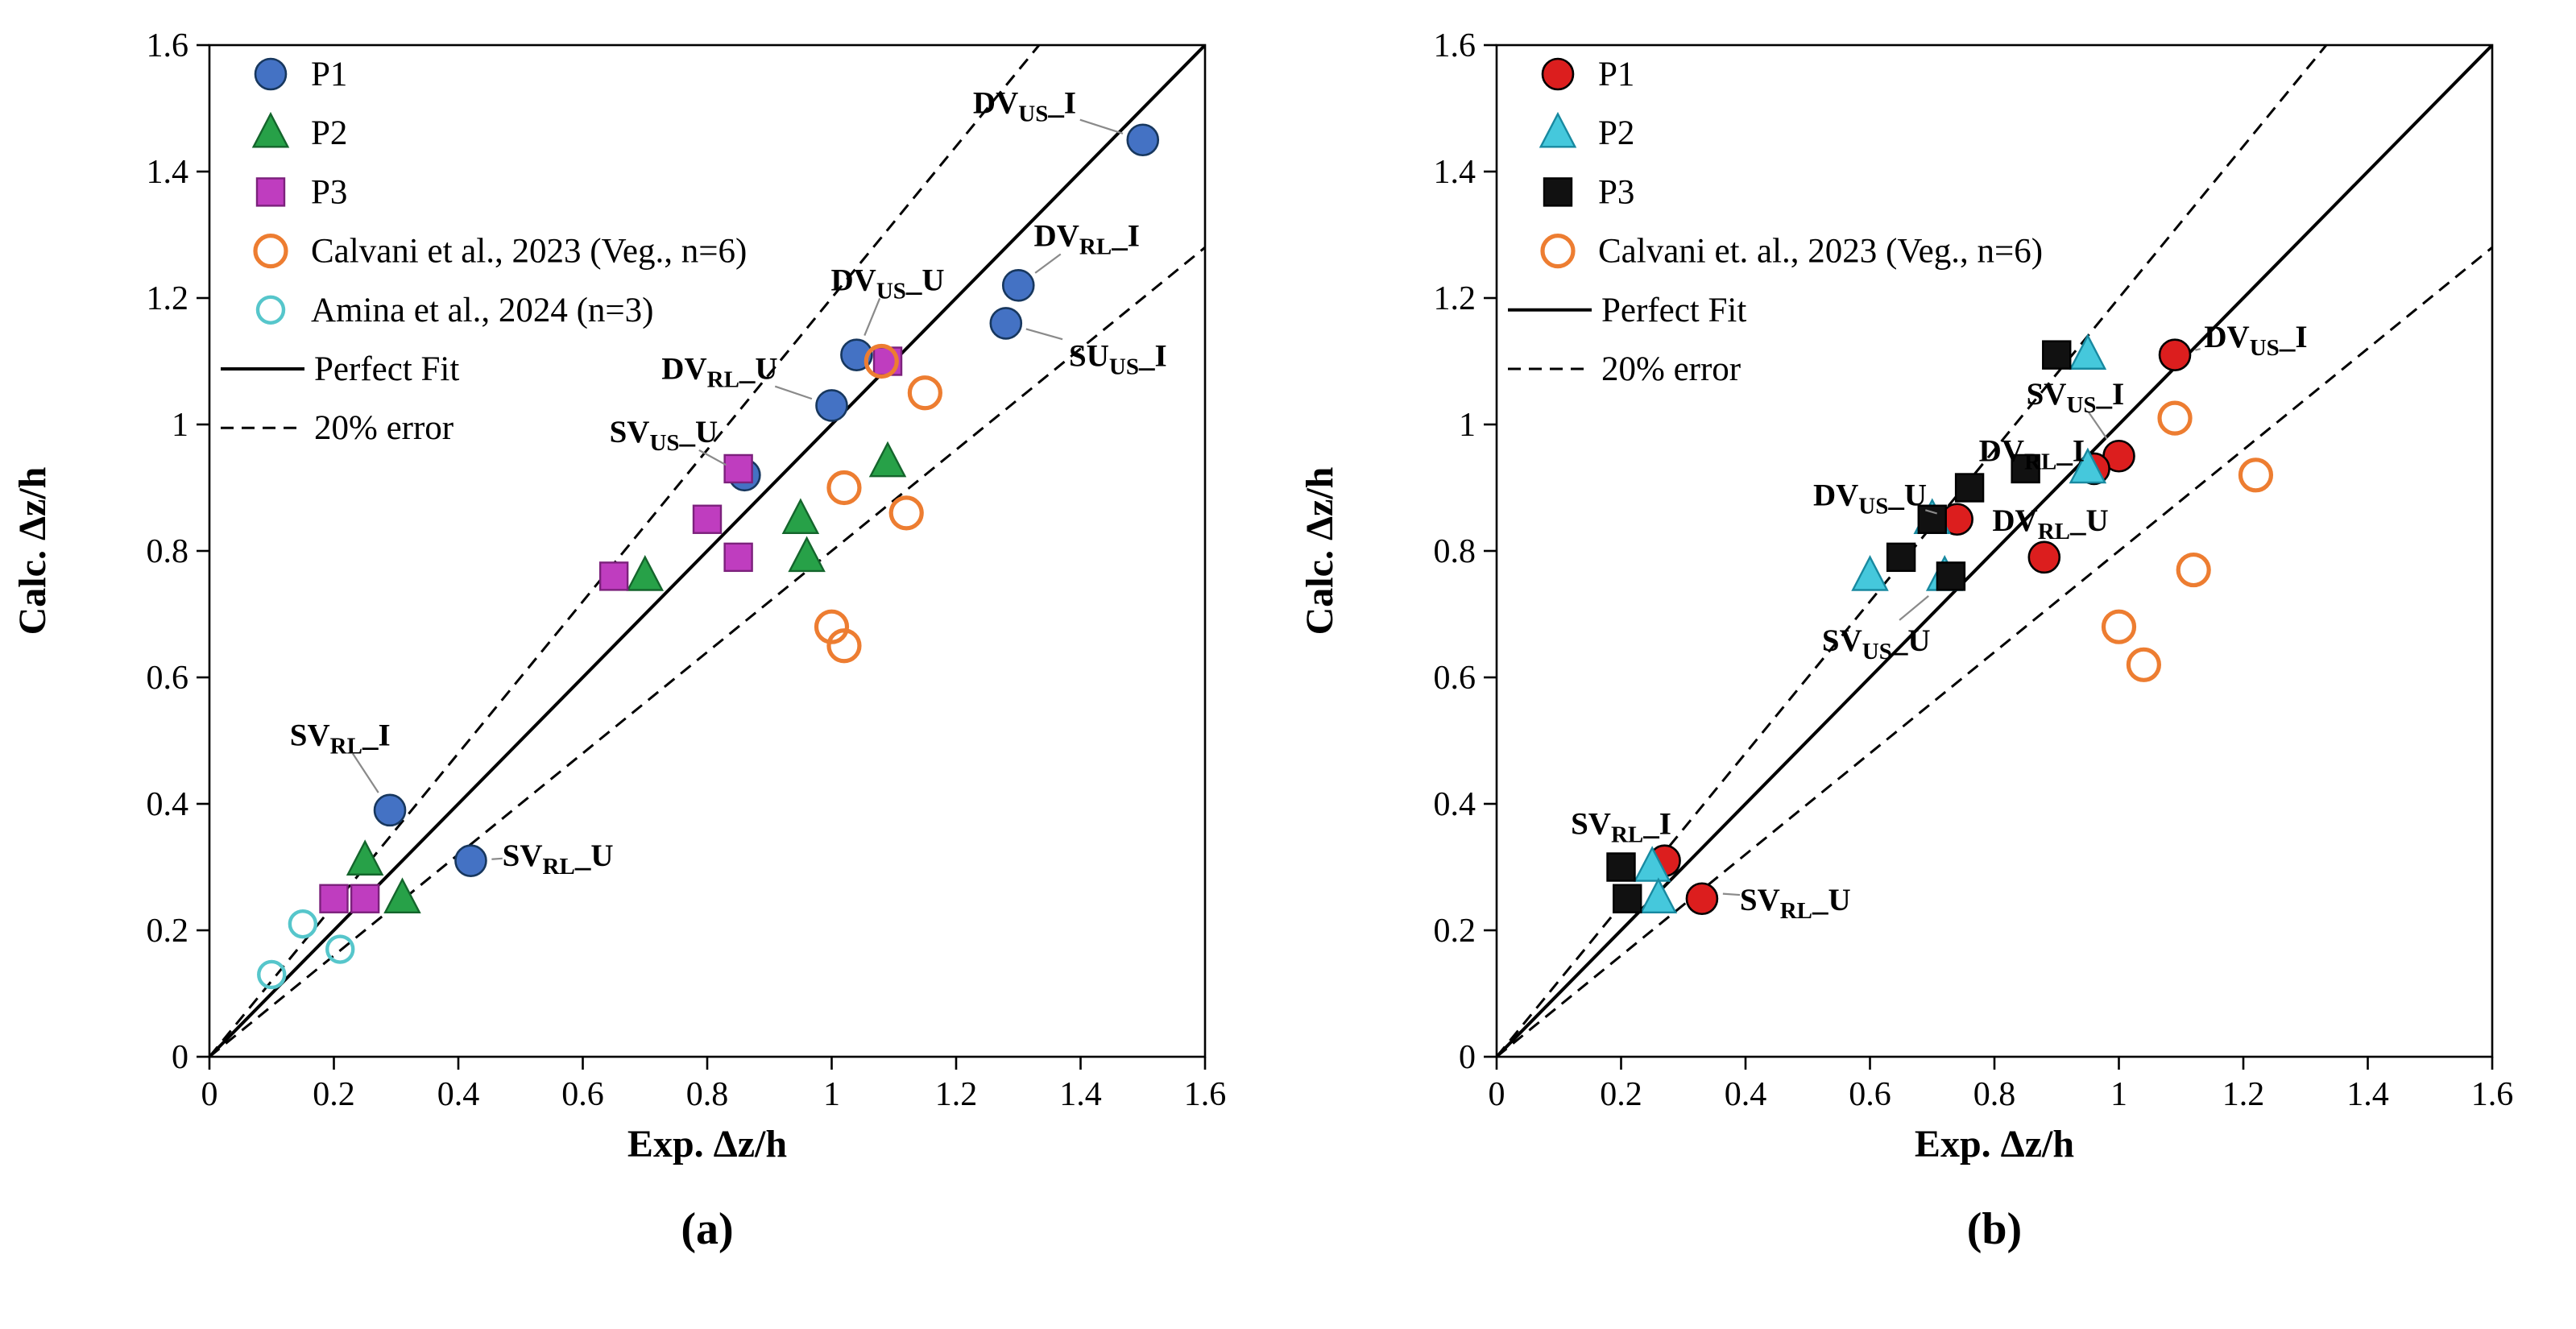 Image resolution: width=2576 pixels, height=1329 pixels. Describe the element at coordinates (1205, 1094) in the screenshot. I see `x-tick-label: 1.6` at that location.